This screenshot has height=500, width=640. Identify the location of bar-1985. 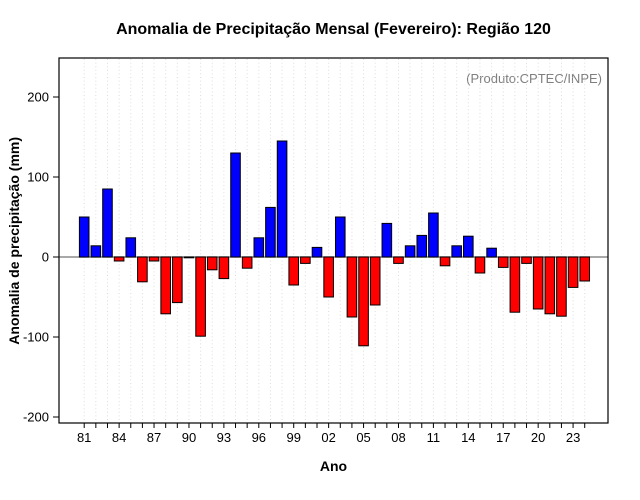
(131, 247).